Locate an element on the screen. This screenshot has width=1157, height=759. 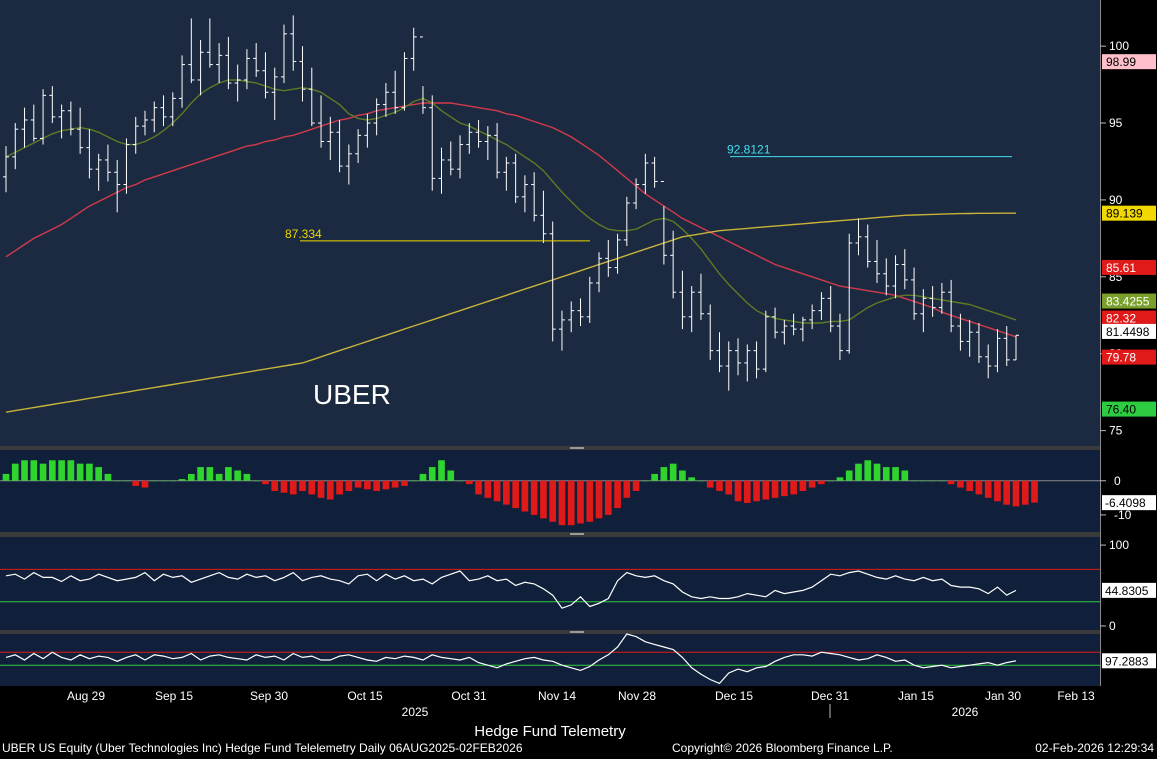
y-tick-label: 0 is located at coordinates (1112, 626).